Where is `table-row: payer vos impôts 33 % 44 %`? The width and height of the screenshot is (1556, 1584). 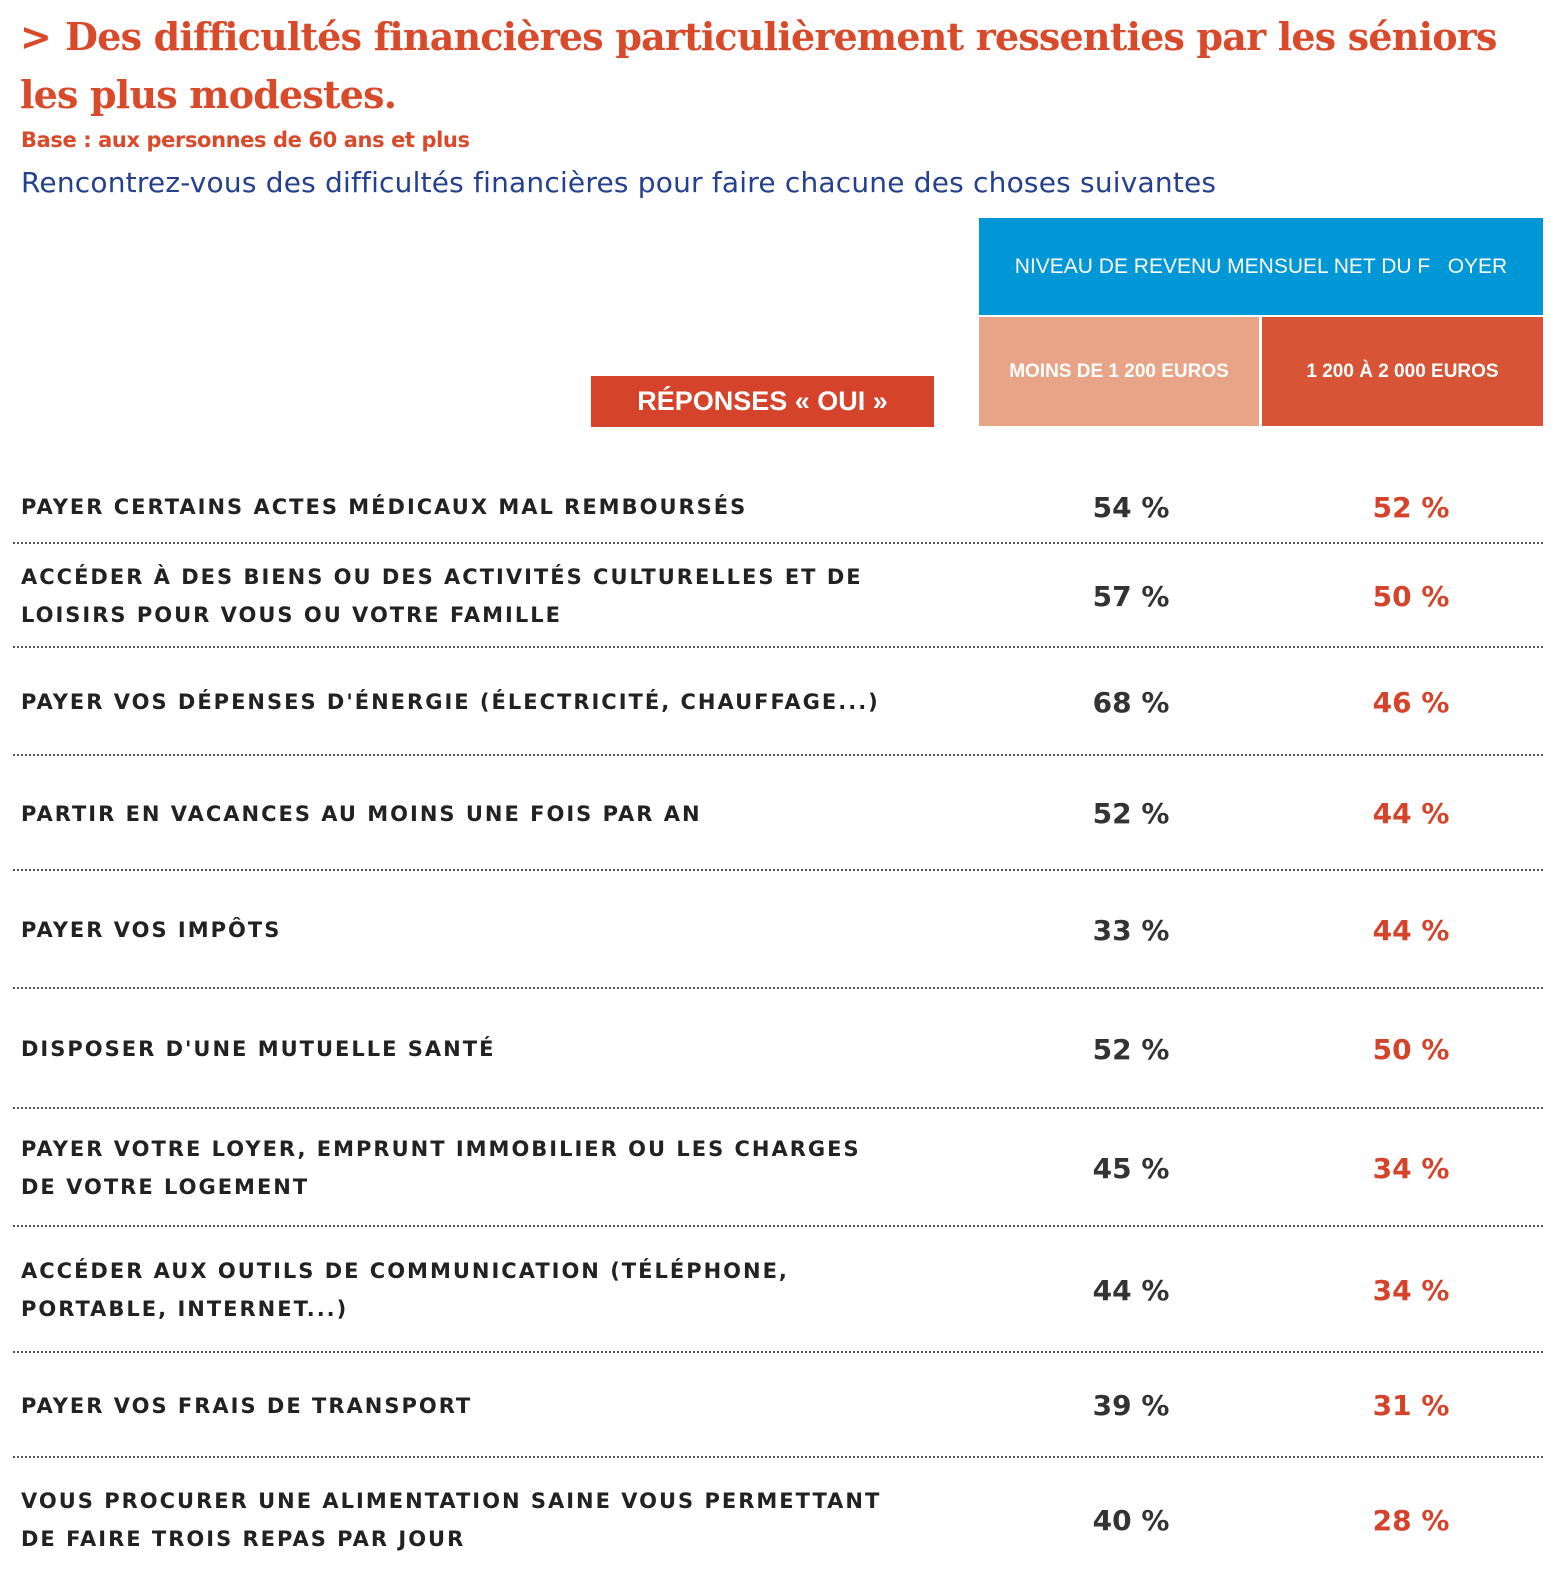
table-row: payer vos impôts 33 % 44 % is located at coordinates (778, 930).